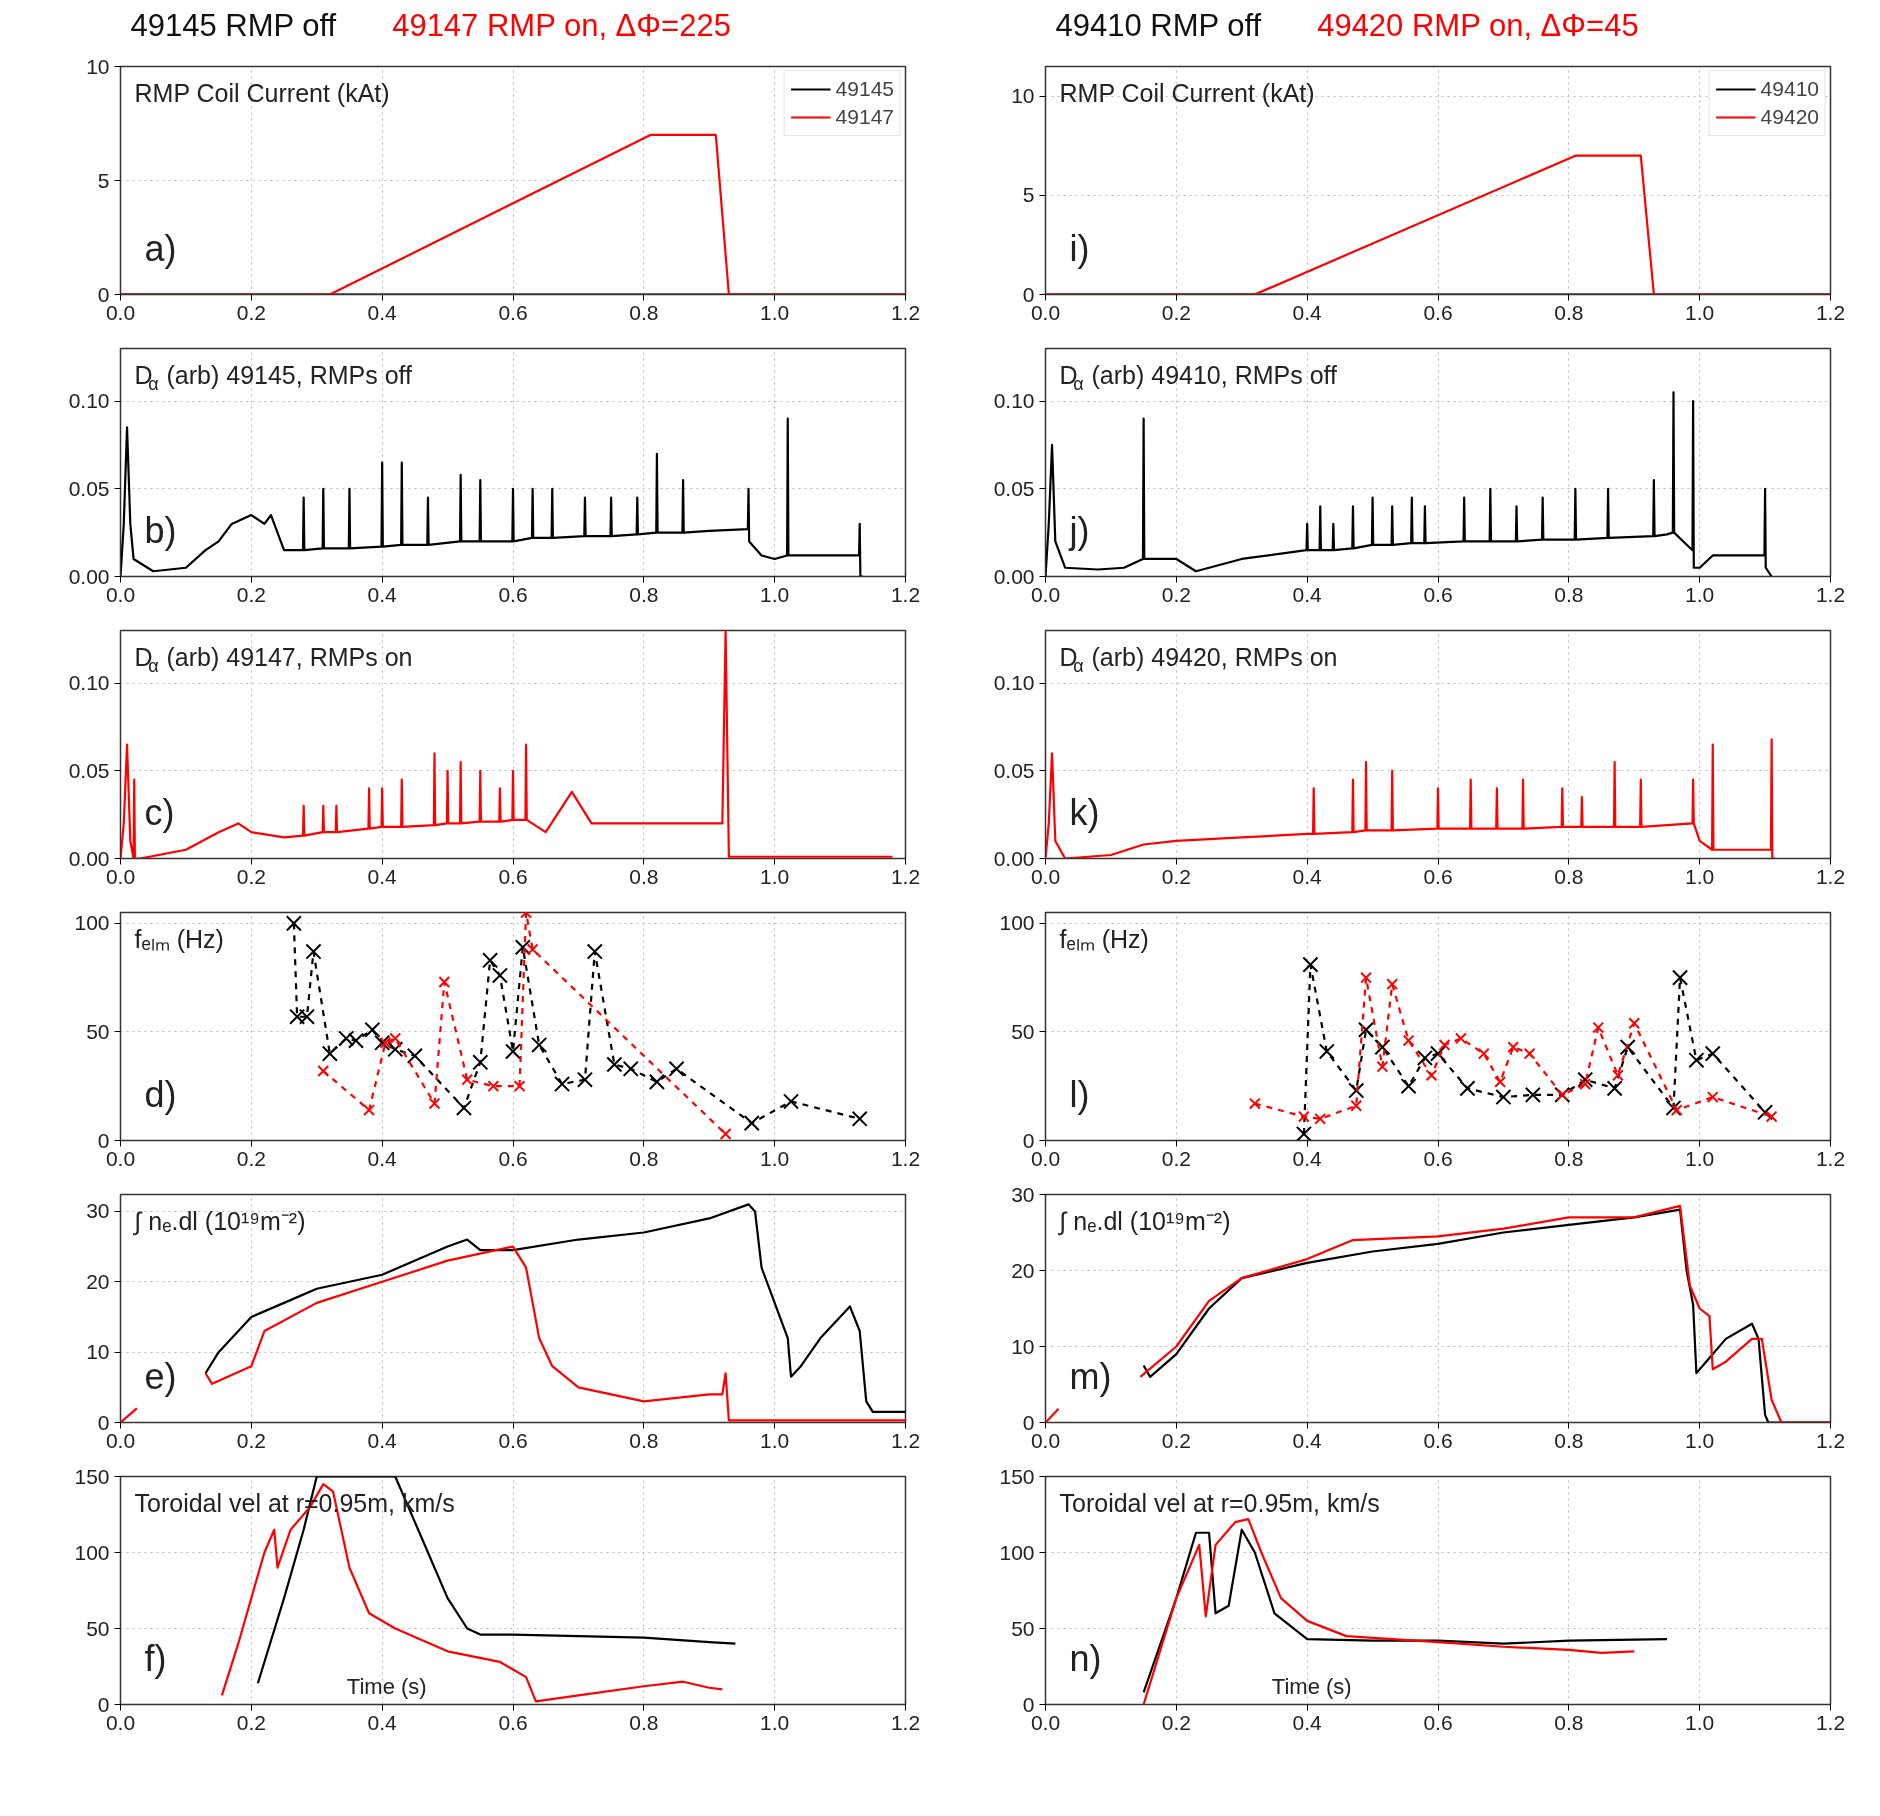 The width and height of the screenshot is (1880, 1816). What do you see at coordinates (1789, 89) in the screenshot?
I see `legend-label: 49410` at bounding box center [1789, 89].